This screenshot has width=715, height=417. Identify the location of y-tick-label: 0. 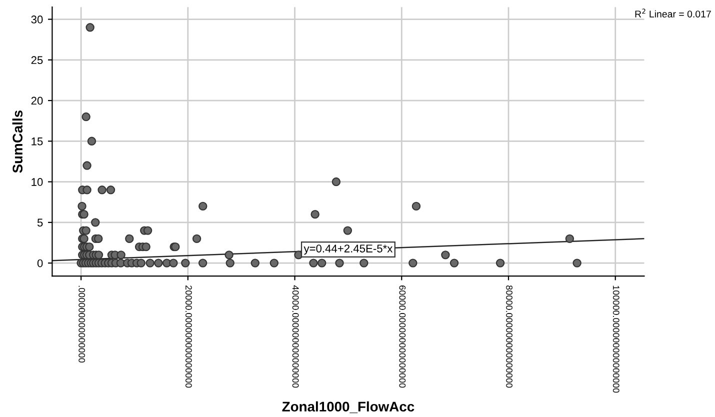
(40, 263).